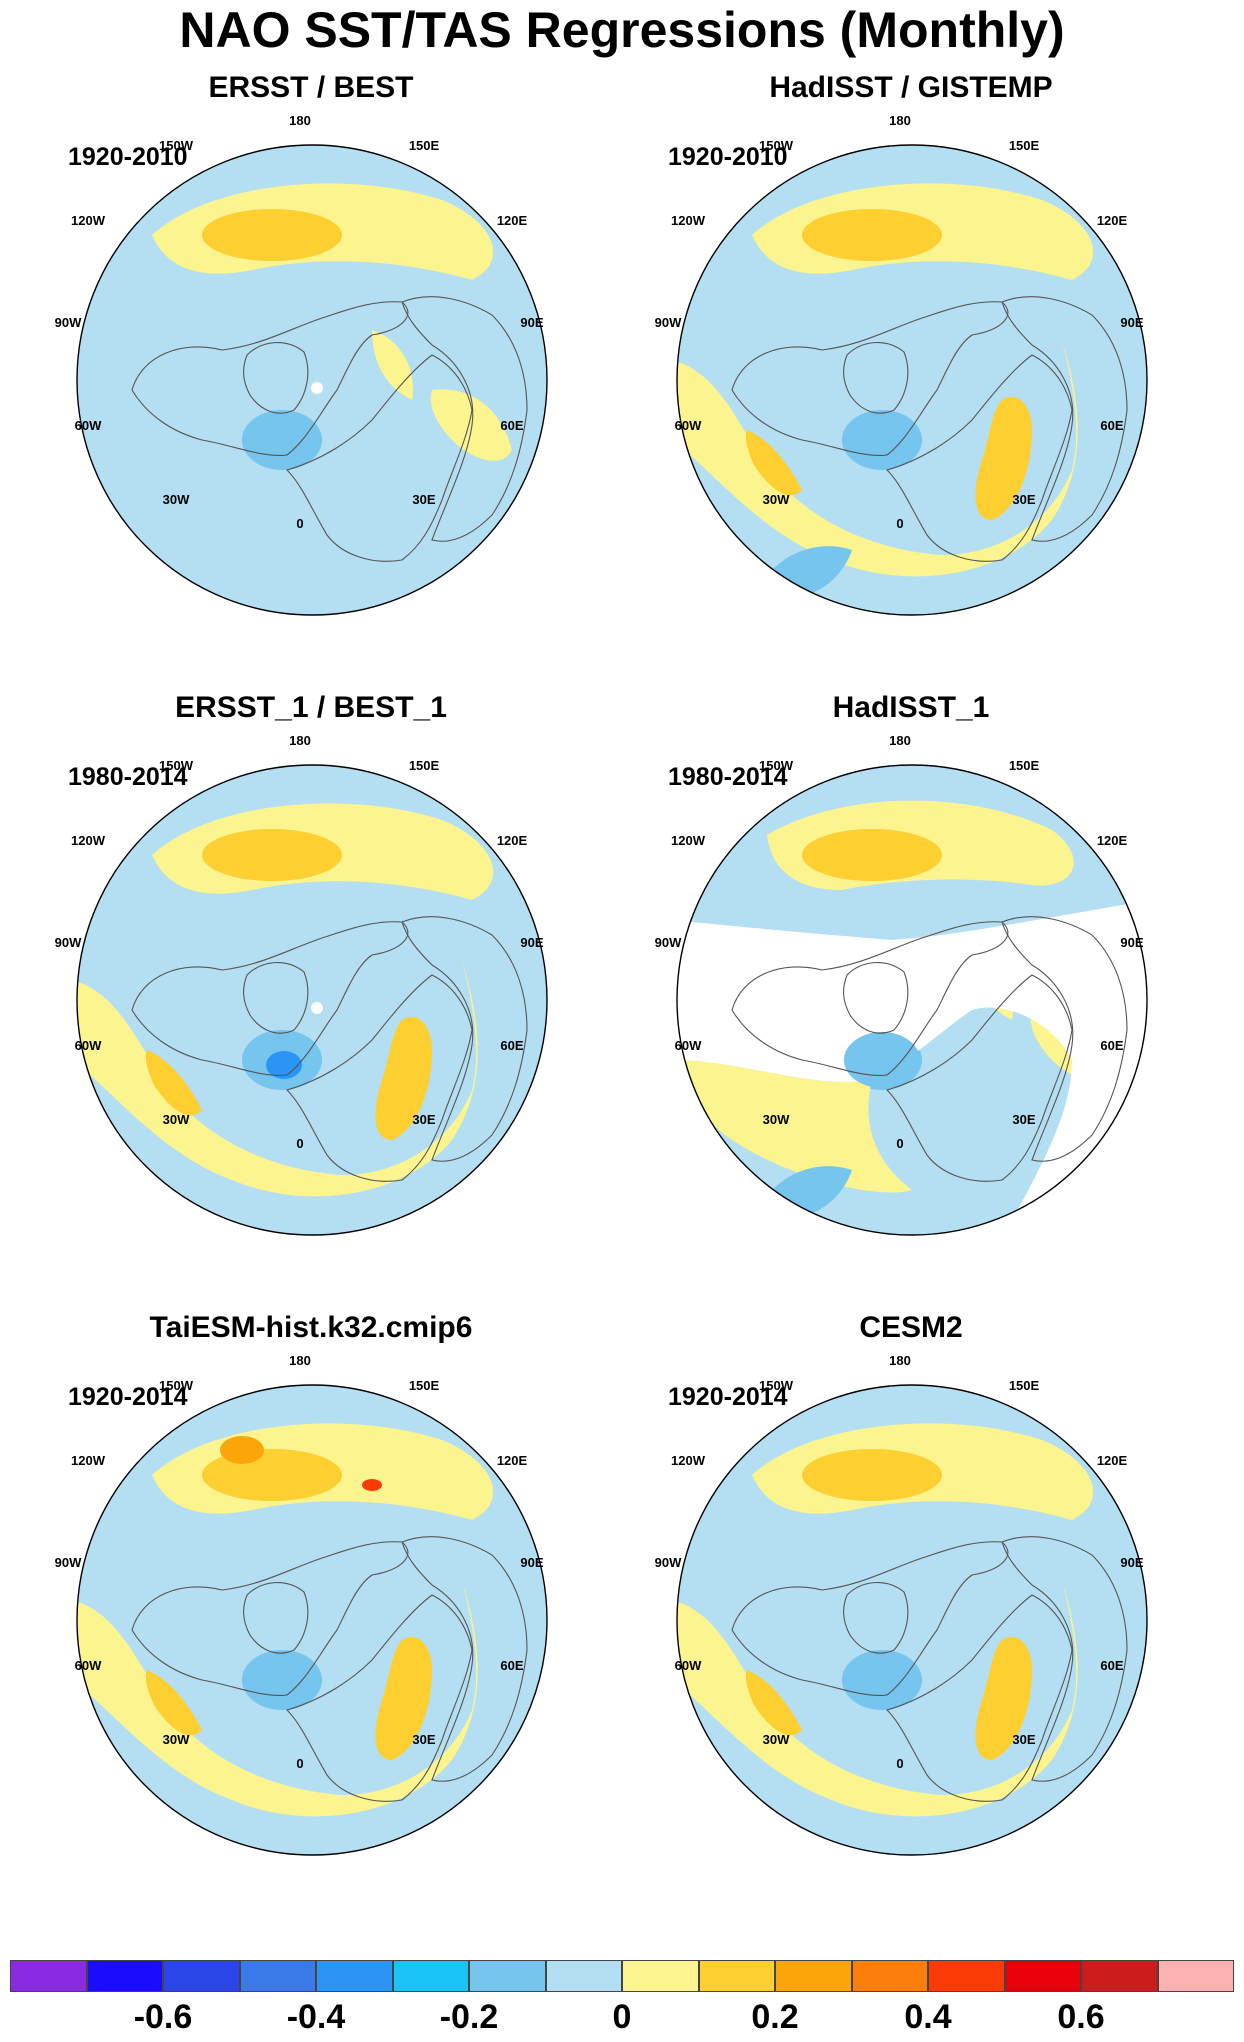  I want to click on panel-title: CESM2, so click(911, 1327).